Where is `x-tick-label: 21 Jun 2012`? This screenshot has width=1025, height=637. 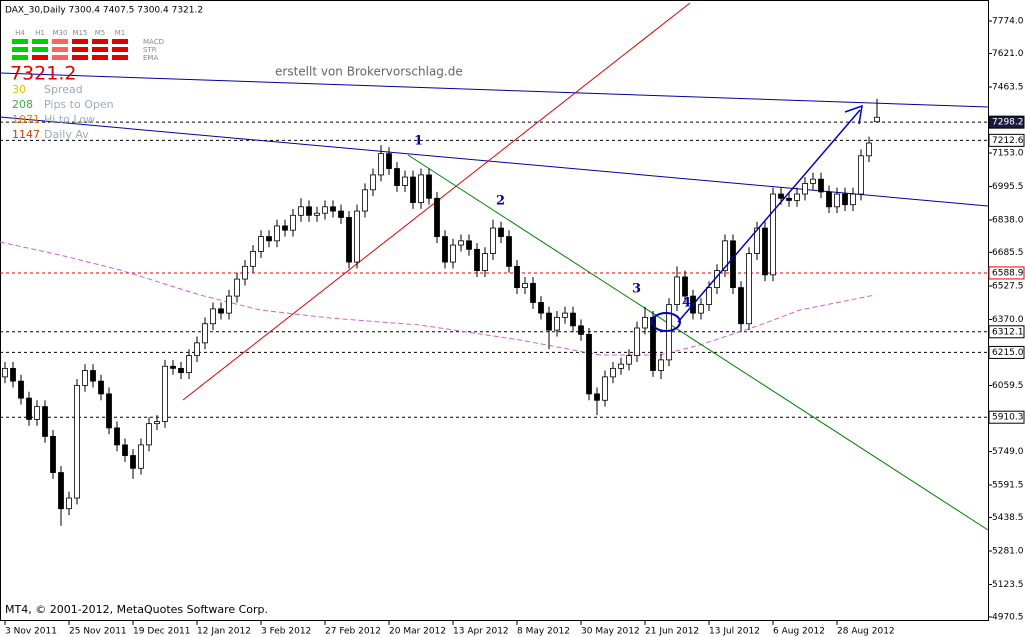 x-tick-label: 21 Jun 2012 is located at coordinates (672, 632).